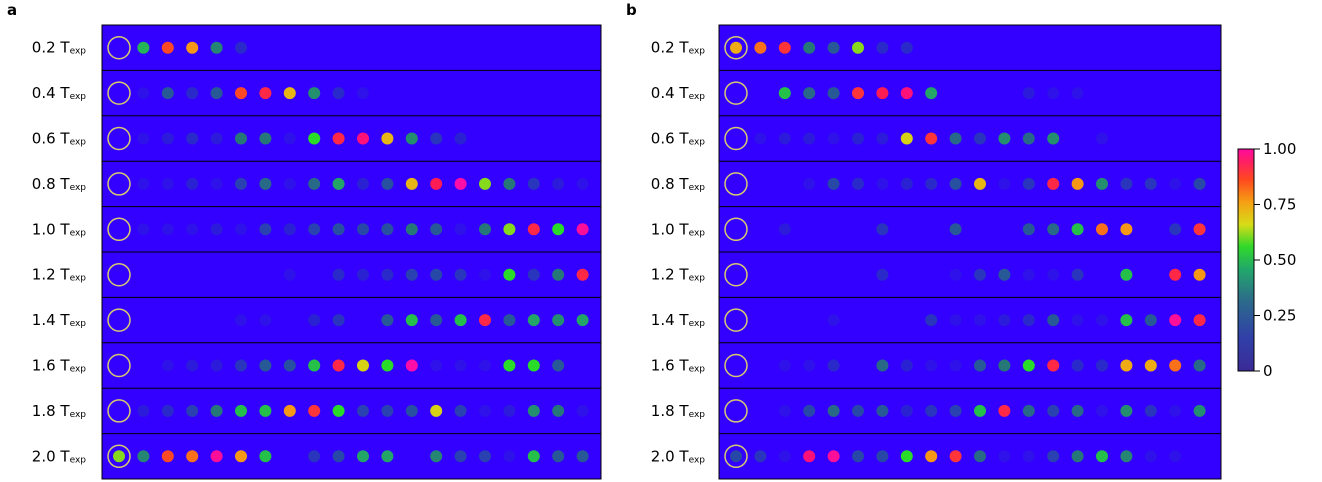 The image size is (1322, 482). I want to click on colorbar-tick-label: 0.50, so click(1279, 260).